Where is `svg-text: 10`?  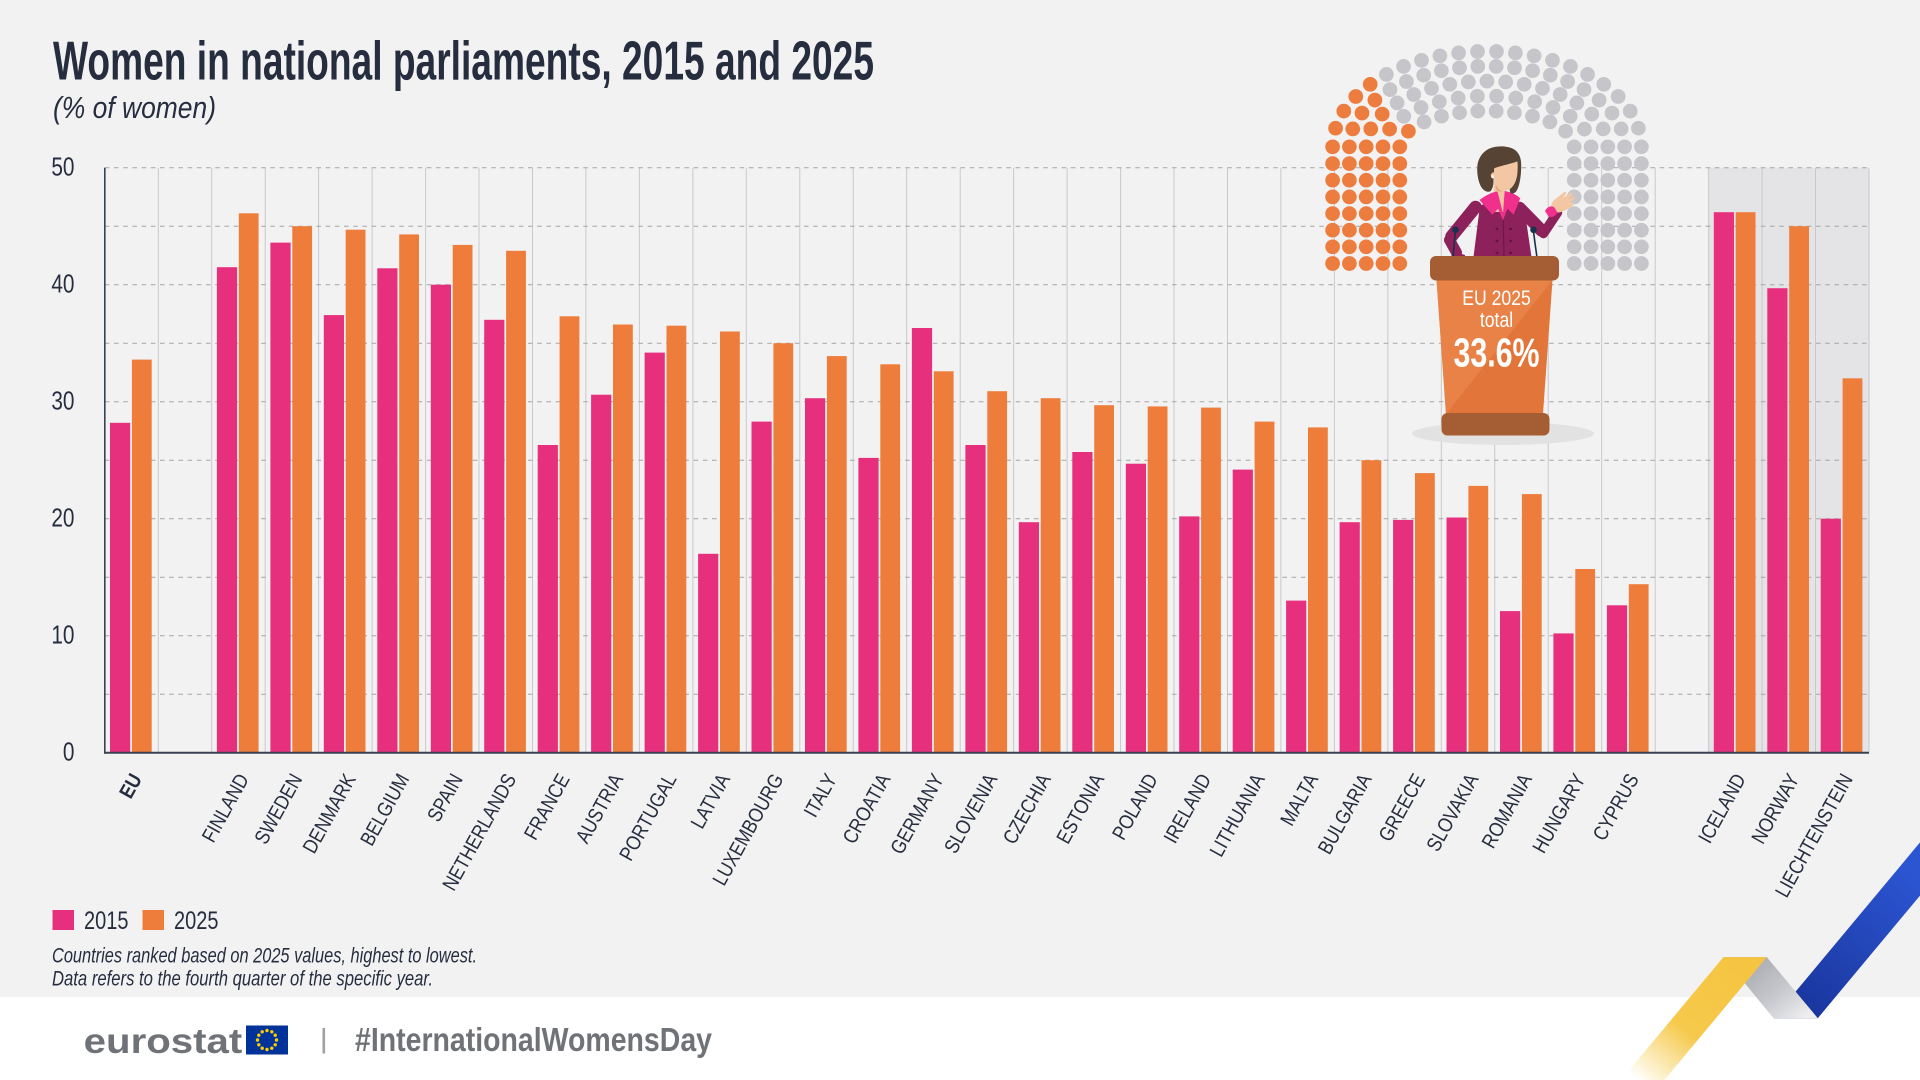
svg-text: 10 is located at coordinates (62, 634).